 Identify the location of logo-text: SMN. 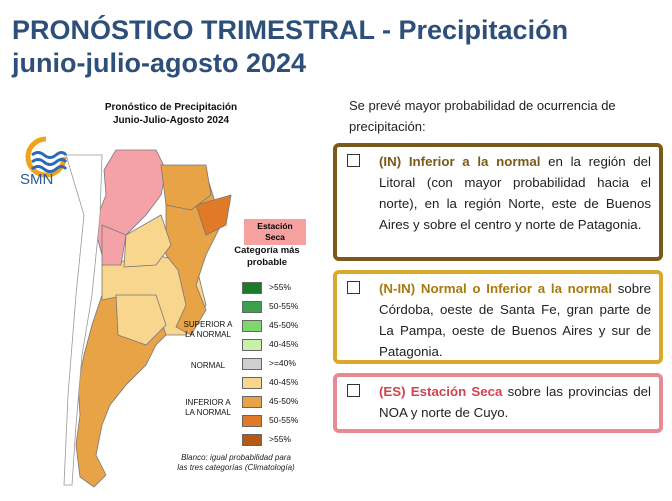
(37, 179).